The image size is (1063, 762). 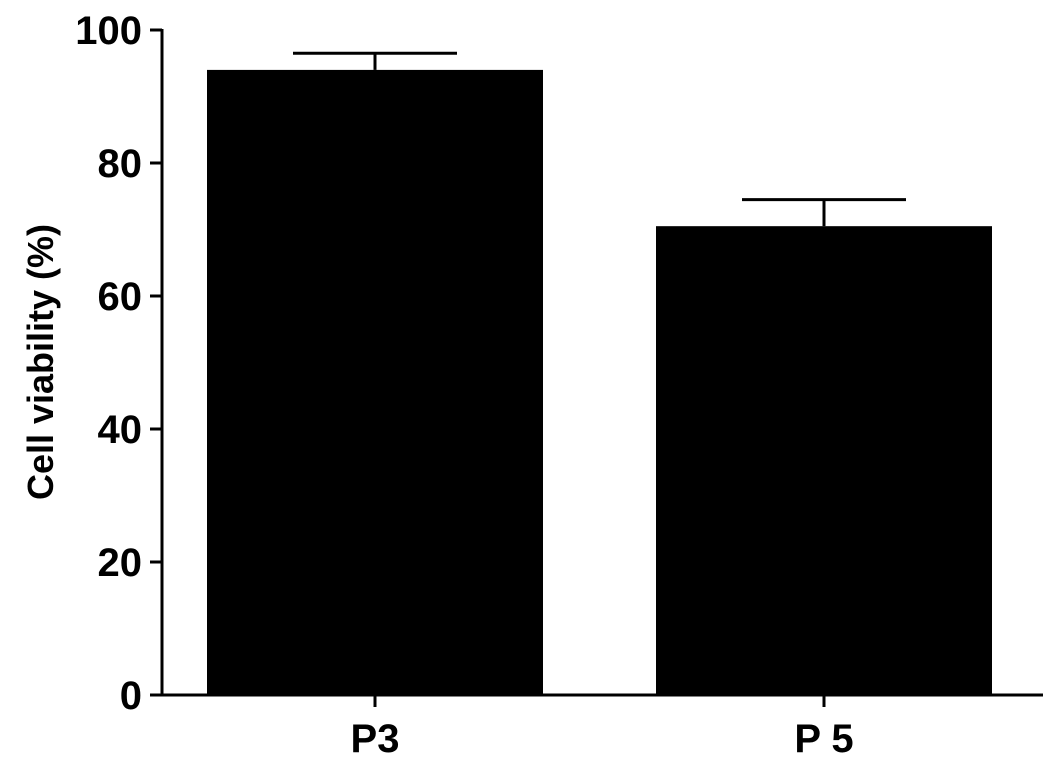 What do you see at coordinates (120, 430) in the screenshot?
I see `y-tick-label: 40` at bounding box center [120, 430].